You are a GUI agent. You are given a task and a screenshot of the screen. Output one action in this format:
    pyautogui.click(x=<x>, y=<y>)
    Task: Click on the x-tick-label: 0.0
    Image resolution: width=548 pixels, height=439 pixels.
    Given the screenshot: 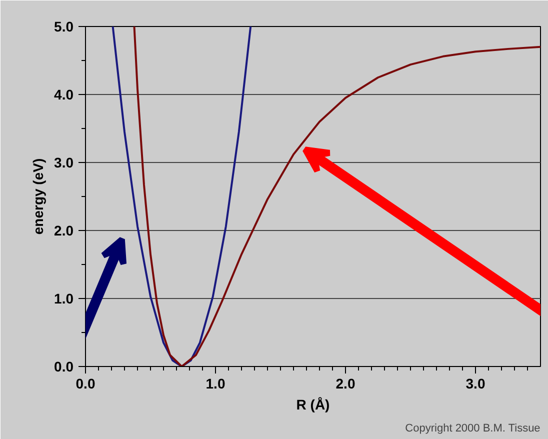 What is the action you would take?
    pyautogui.click(x=86, y=384)
    